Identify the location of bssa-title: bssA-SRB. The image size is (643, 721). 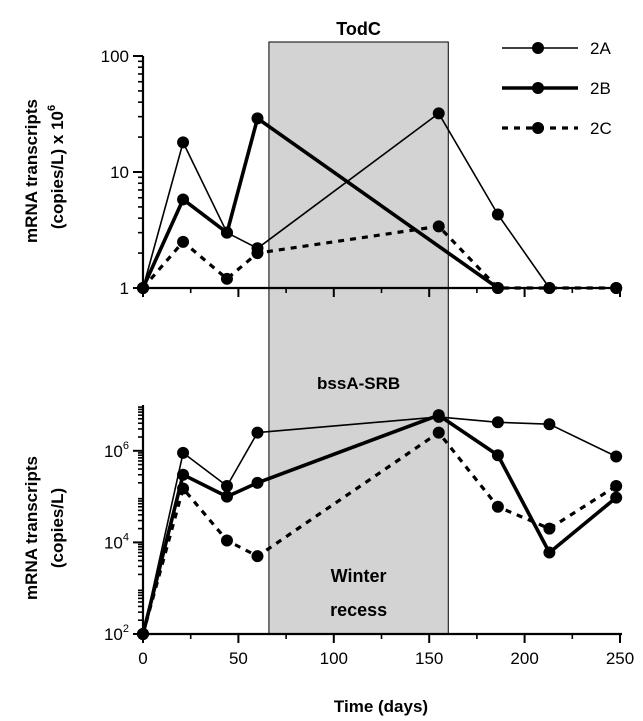
(358, 383).